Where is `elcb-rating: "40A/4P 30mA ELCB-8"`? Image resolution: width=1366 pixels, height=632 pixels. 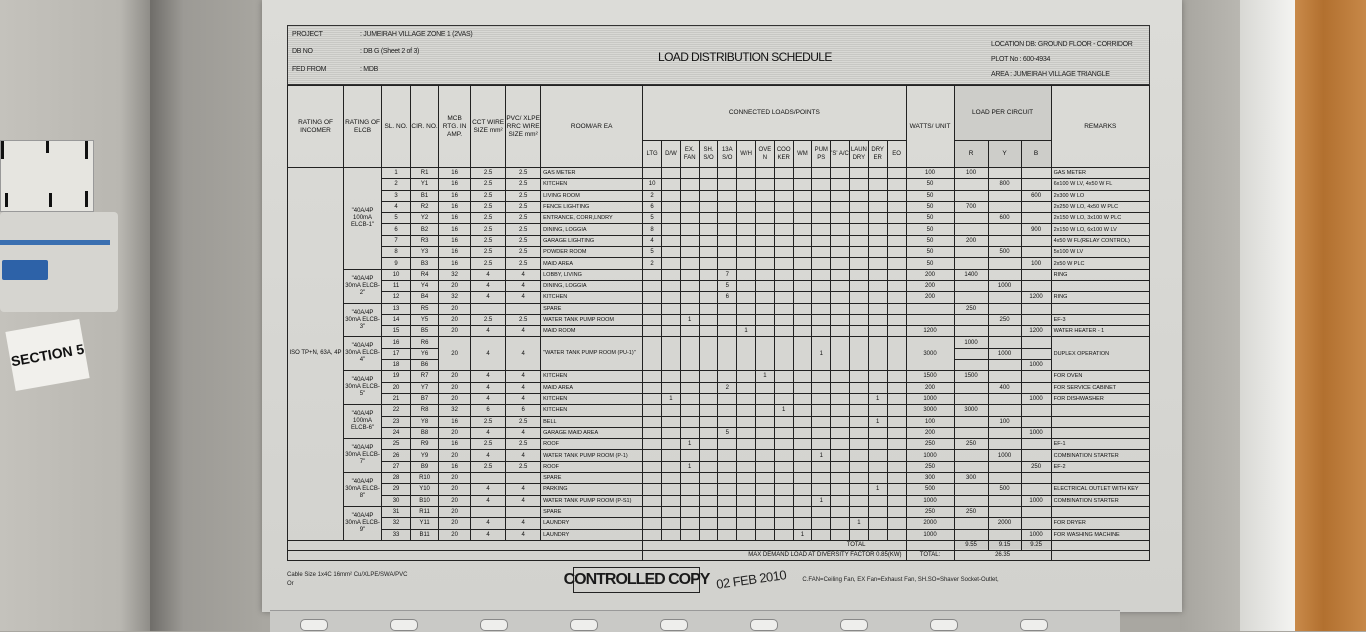 elcb-rating: "40A/4P 30mA ELCB-8" is located at coordinates (363, 489).